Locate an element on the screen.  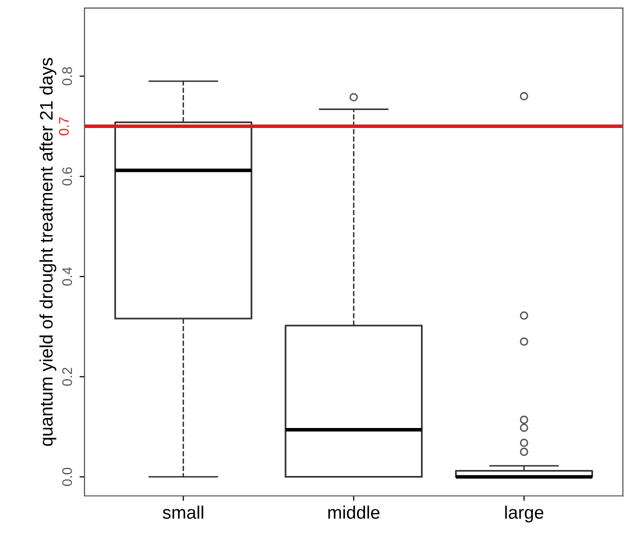
x-tick-label: middle is located at coordinates (354, 512).